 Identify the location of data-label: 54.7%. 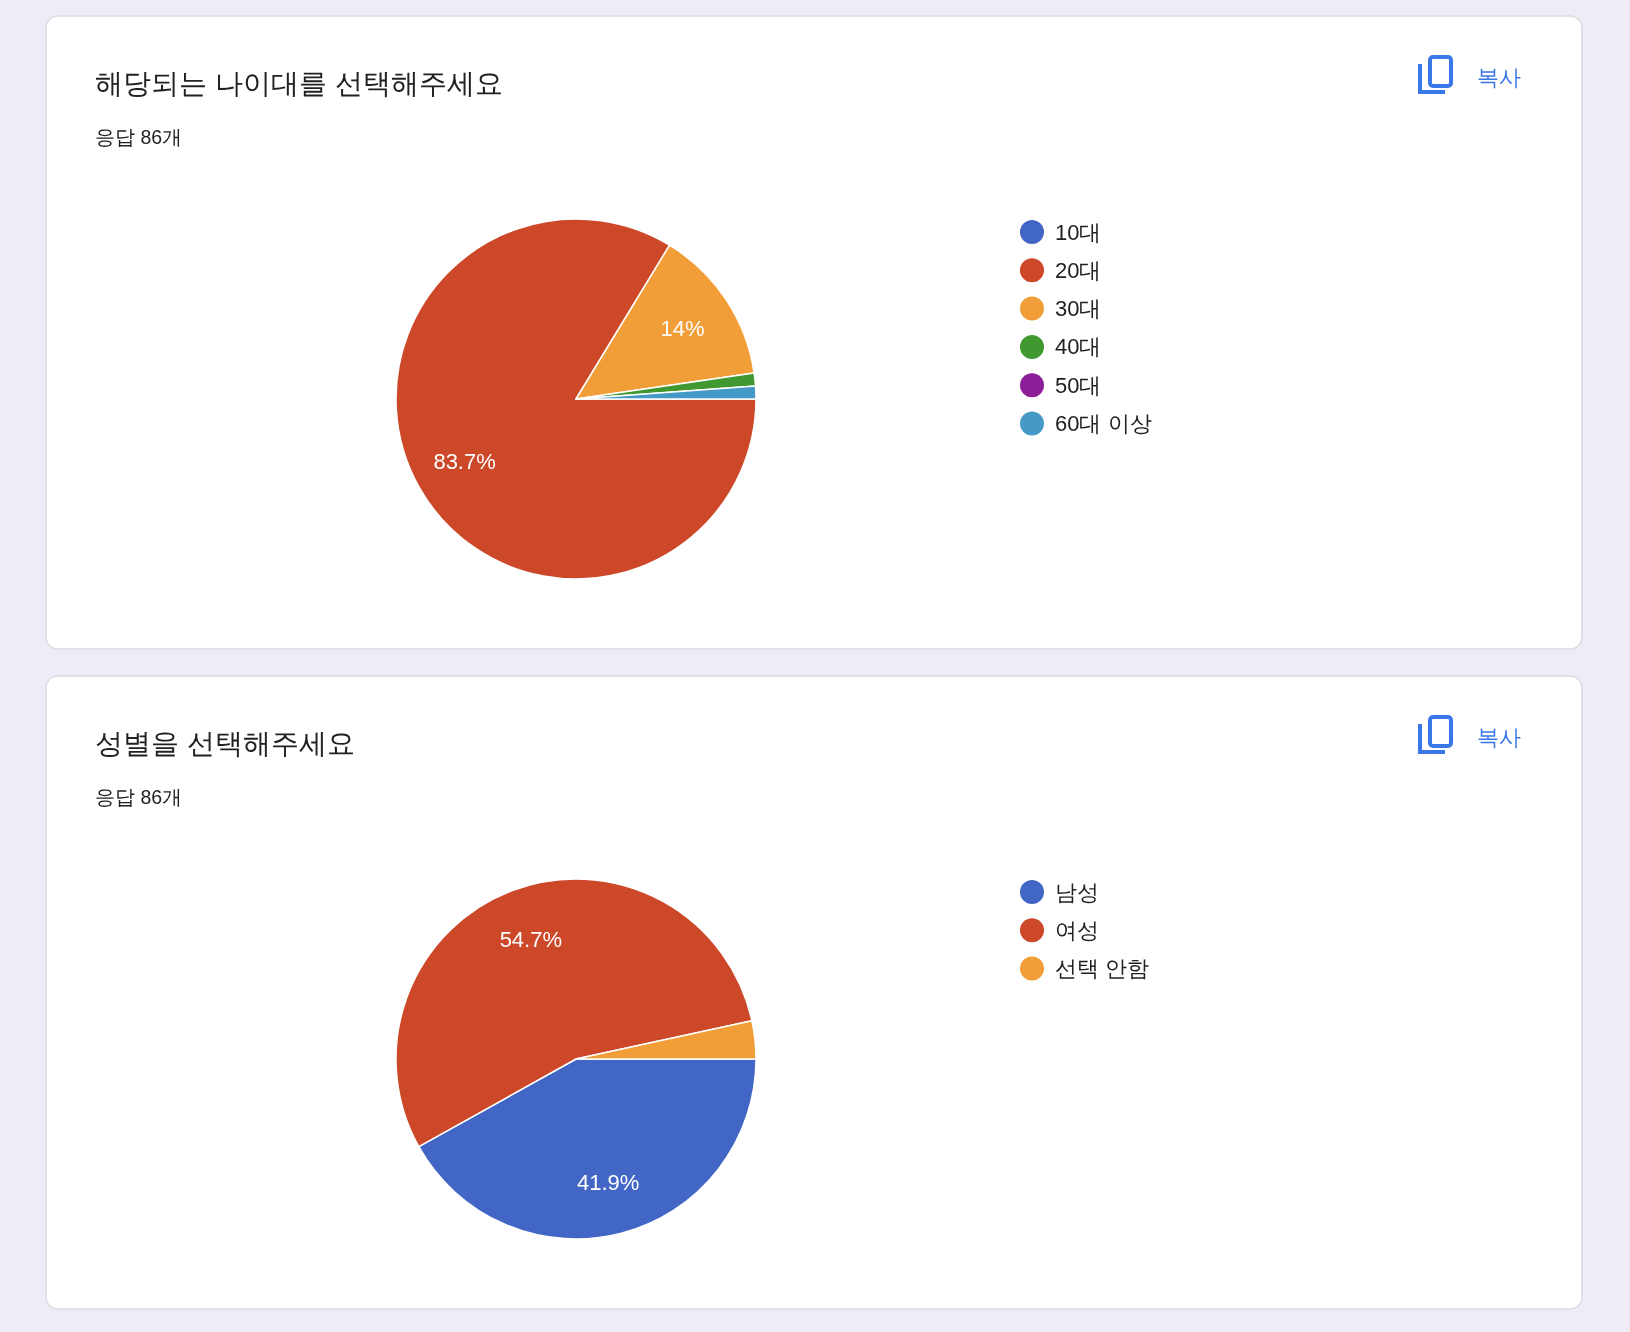
(531, 939).